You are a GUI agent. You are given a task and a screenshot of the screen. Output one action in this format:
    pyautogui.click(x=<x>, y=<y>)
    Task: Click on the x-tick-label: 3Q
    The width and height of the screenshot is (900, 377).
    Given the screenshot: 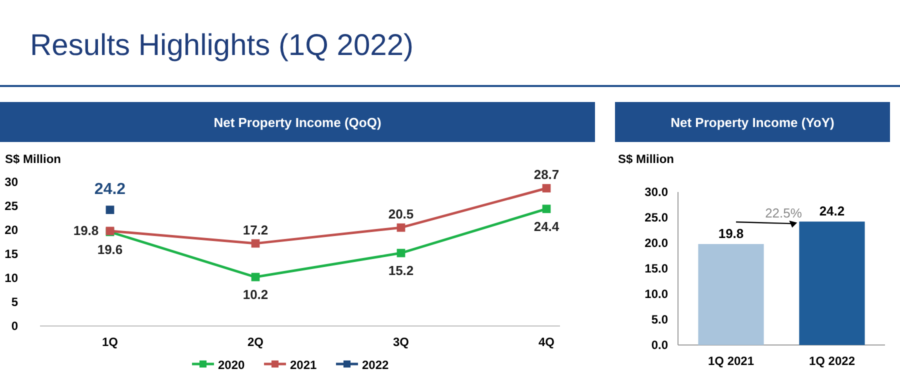 What is the action you would take?
    pyautogui.click(x=401, y=342)
    